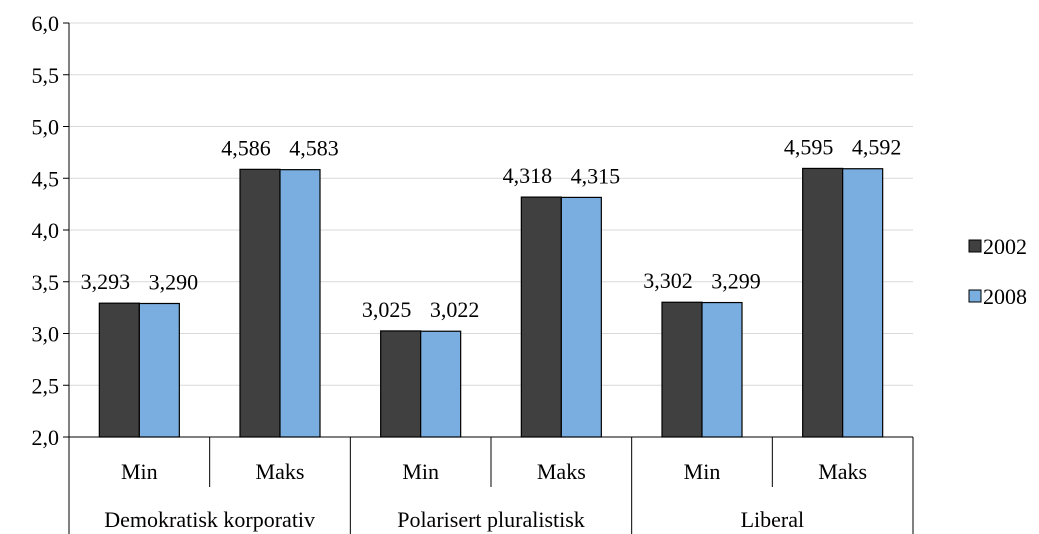 This screenshot has width=1039, height=534. What do you see at coordinates (1005, 296) in the screenshot?
I see `legend-label: 2008` at bounding box center [1005, 296].